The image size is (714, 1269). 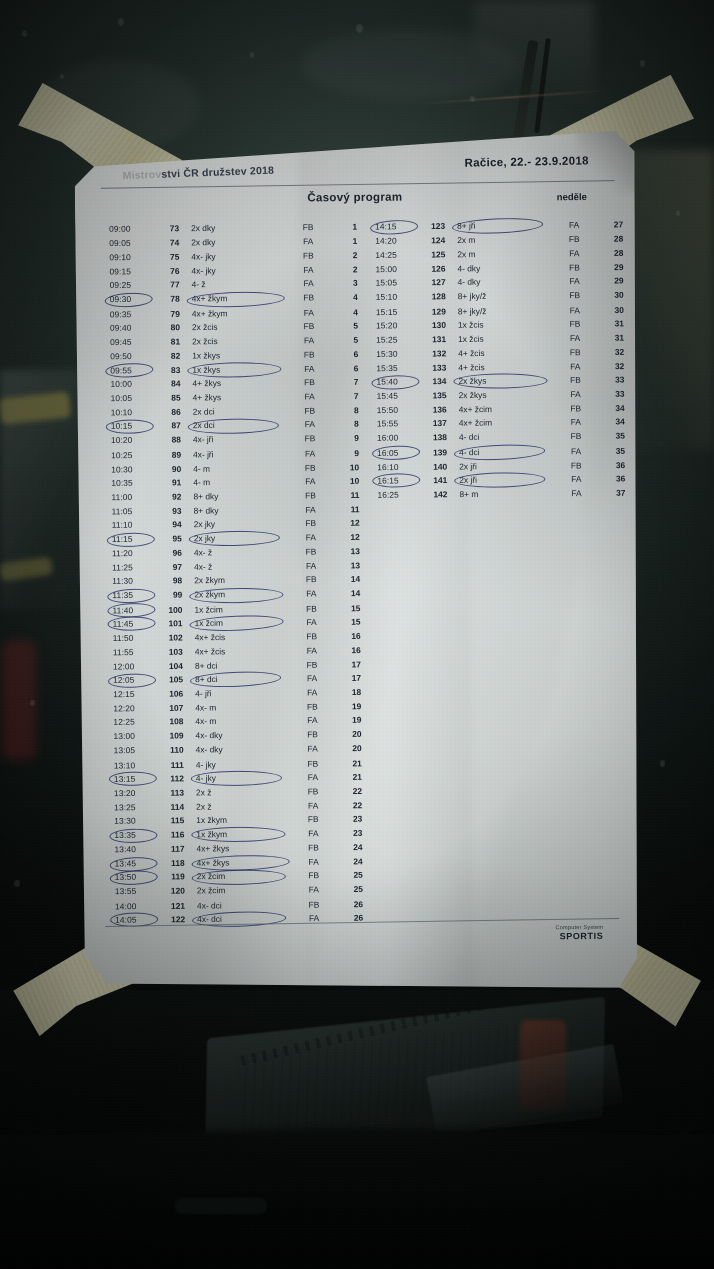 I want to click on race-code: 37, so click(x=621, y=492).